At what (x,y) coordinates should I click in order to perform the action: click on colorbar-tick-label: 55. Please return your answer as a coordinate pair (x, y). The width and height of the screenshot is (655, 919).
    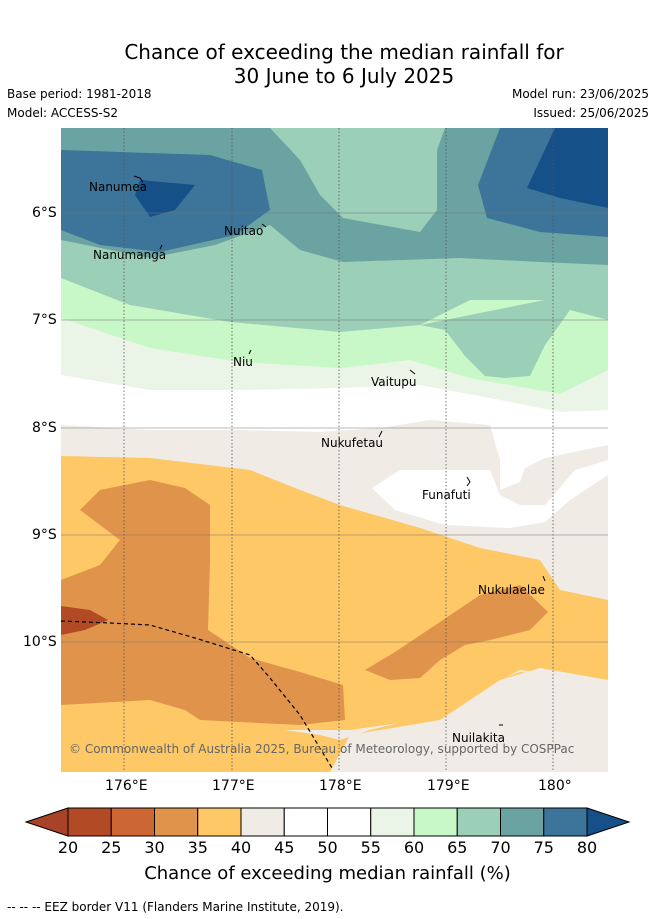
    Looking at the image, I should click on (370, 847).